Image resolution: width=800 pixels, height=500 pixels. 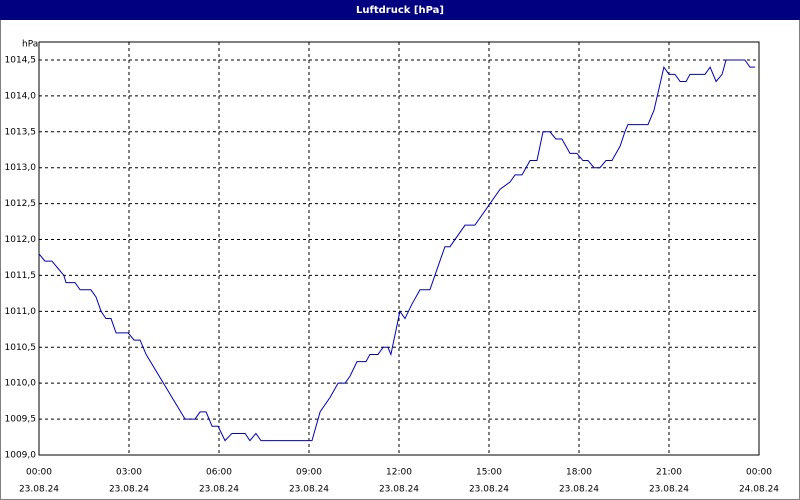 What do you see at coordinates (669, 473) in the screenshot?
I see `x-tick-label: 21:00` at bounding box center [669, 473].